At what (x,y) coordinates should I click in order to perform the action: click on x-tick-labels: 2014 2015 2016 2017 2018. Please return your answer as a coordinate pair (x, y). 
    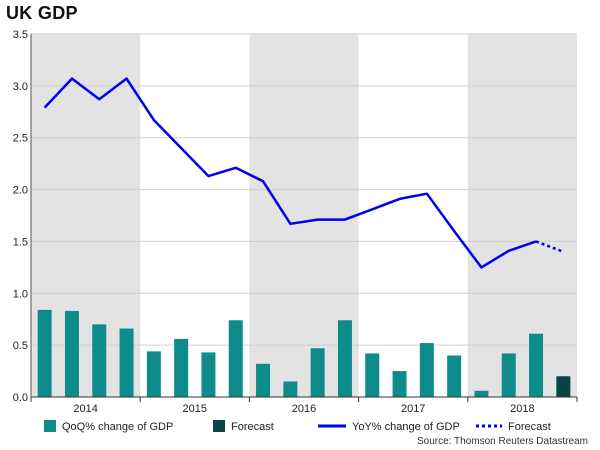
    Looking at the image, I should click on (303, 409).